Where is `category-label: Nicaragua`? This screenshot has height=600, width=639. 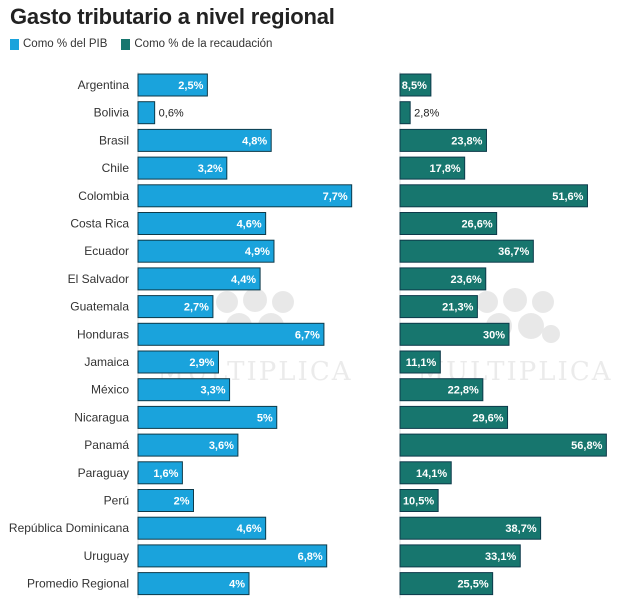
category-label: Nicaragua is located at coordinates (101, 417).